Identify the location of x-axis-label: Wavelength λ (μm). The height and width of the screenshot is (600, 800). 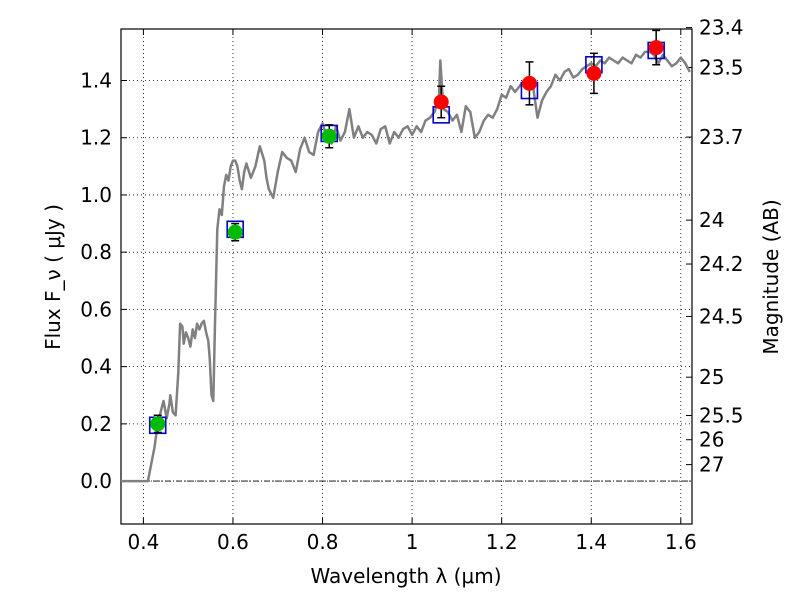
(405, 576).